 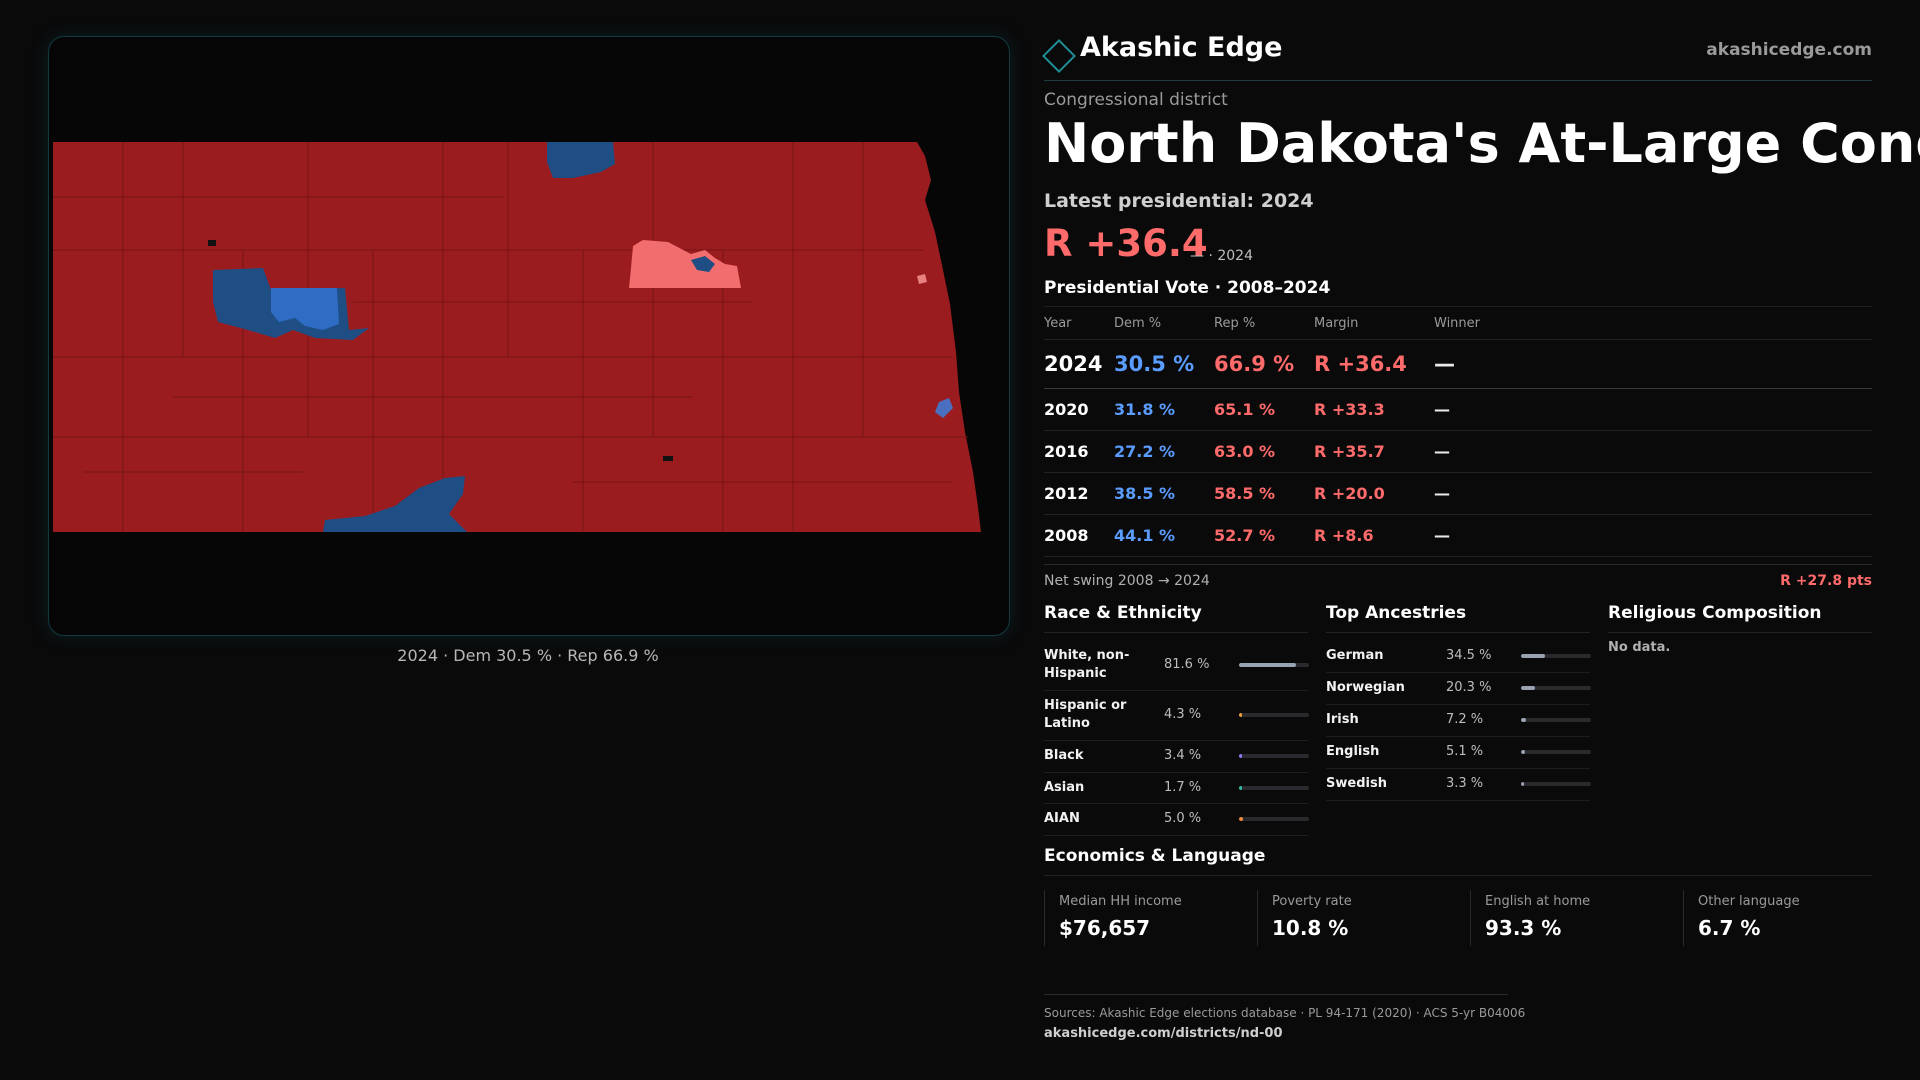 What do you see at coordinates (1064, 787) in the screenshot?
I see `demographic-label: Asian` at bounding box center [1064, 787].